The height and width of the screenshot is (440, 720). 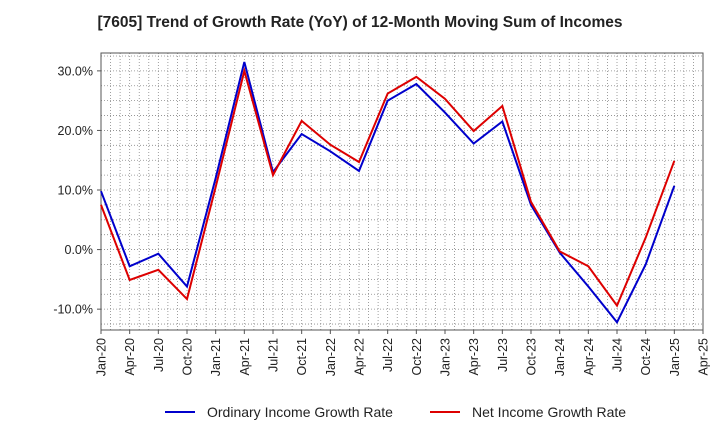 I want to click on legend-item-net: Net Income Growth Rate, so click(x=528, y=412).